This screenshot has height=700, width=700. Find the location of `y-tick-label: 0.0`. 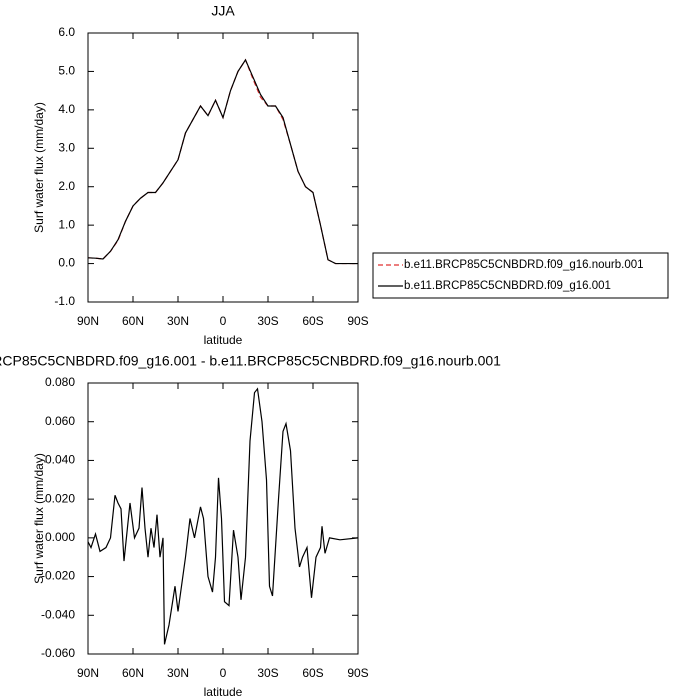

y-tick-label: 0.0 is located at coordinates (66, 263).